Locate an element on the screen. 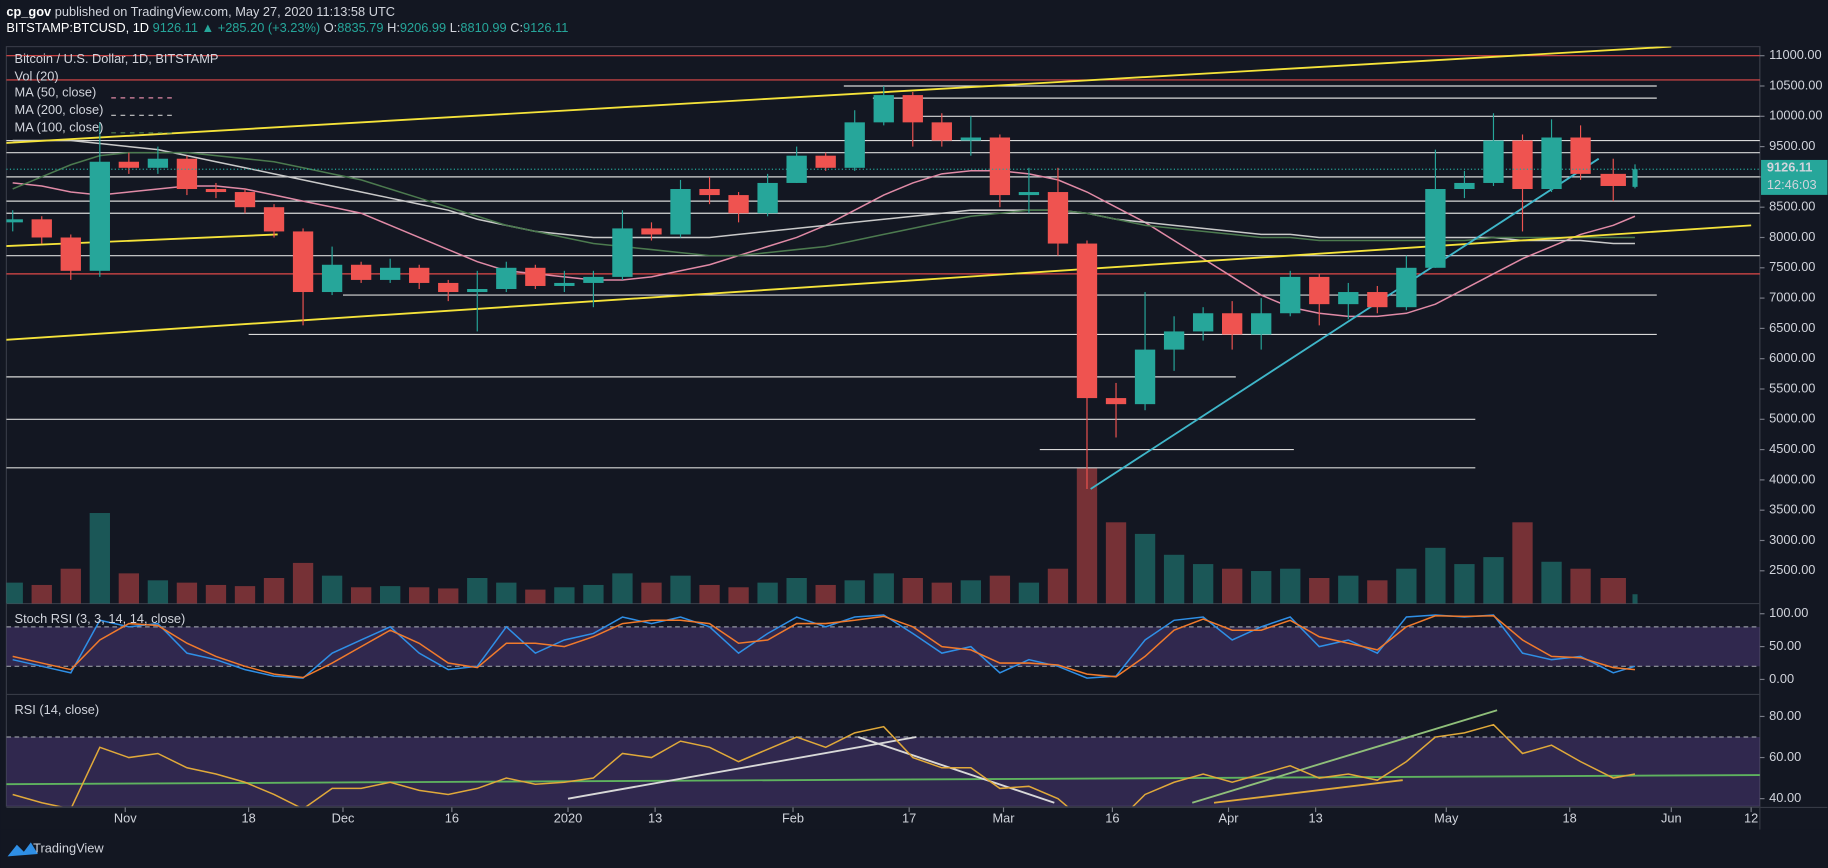 Image resolution: width=1828 pixels, height=868 pixels. y-tick-label: 8500.00 is located at coordinates (1792, 206).